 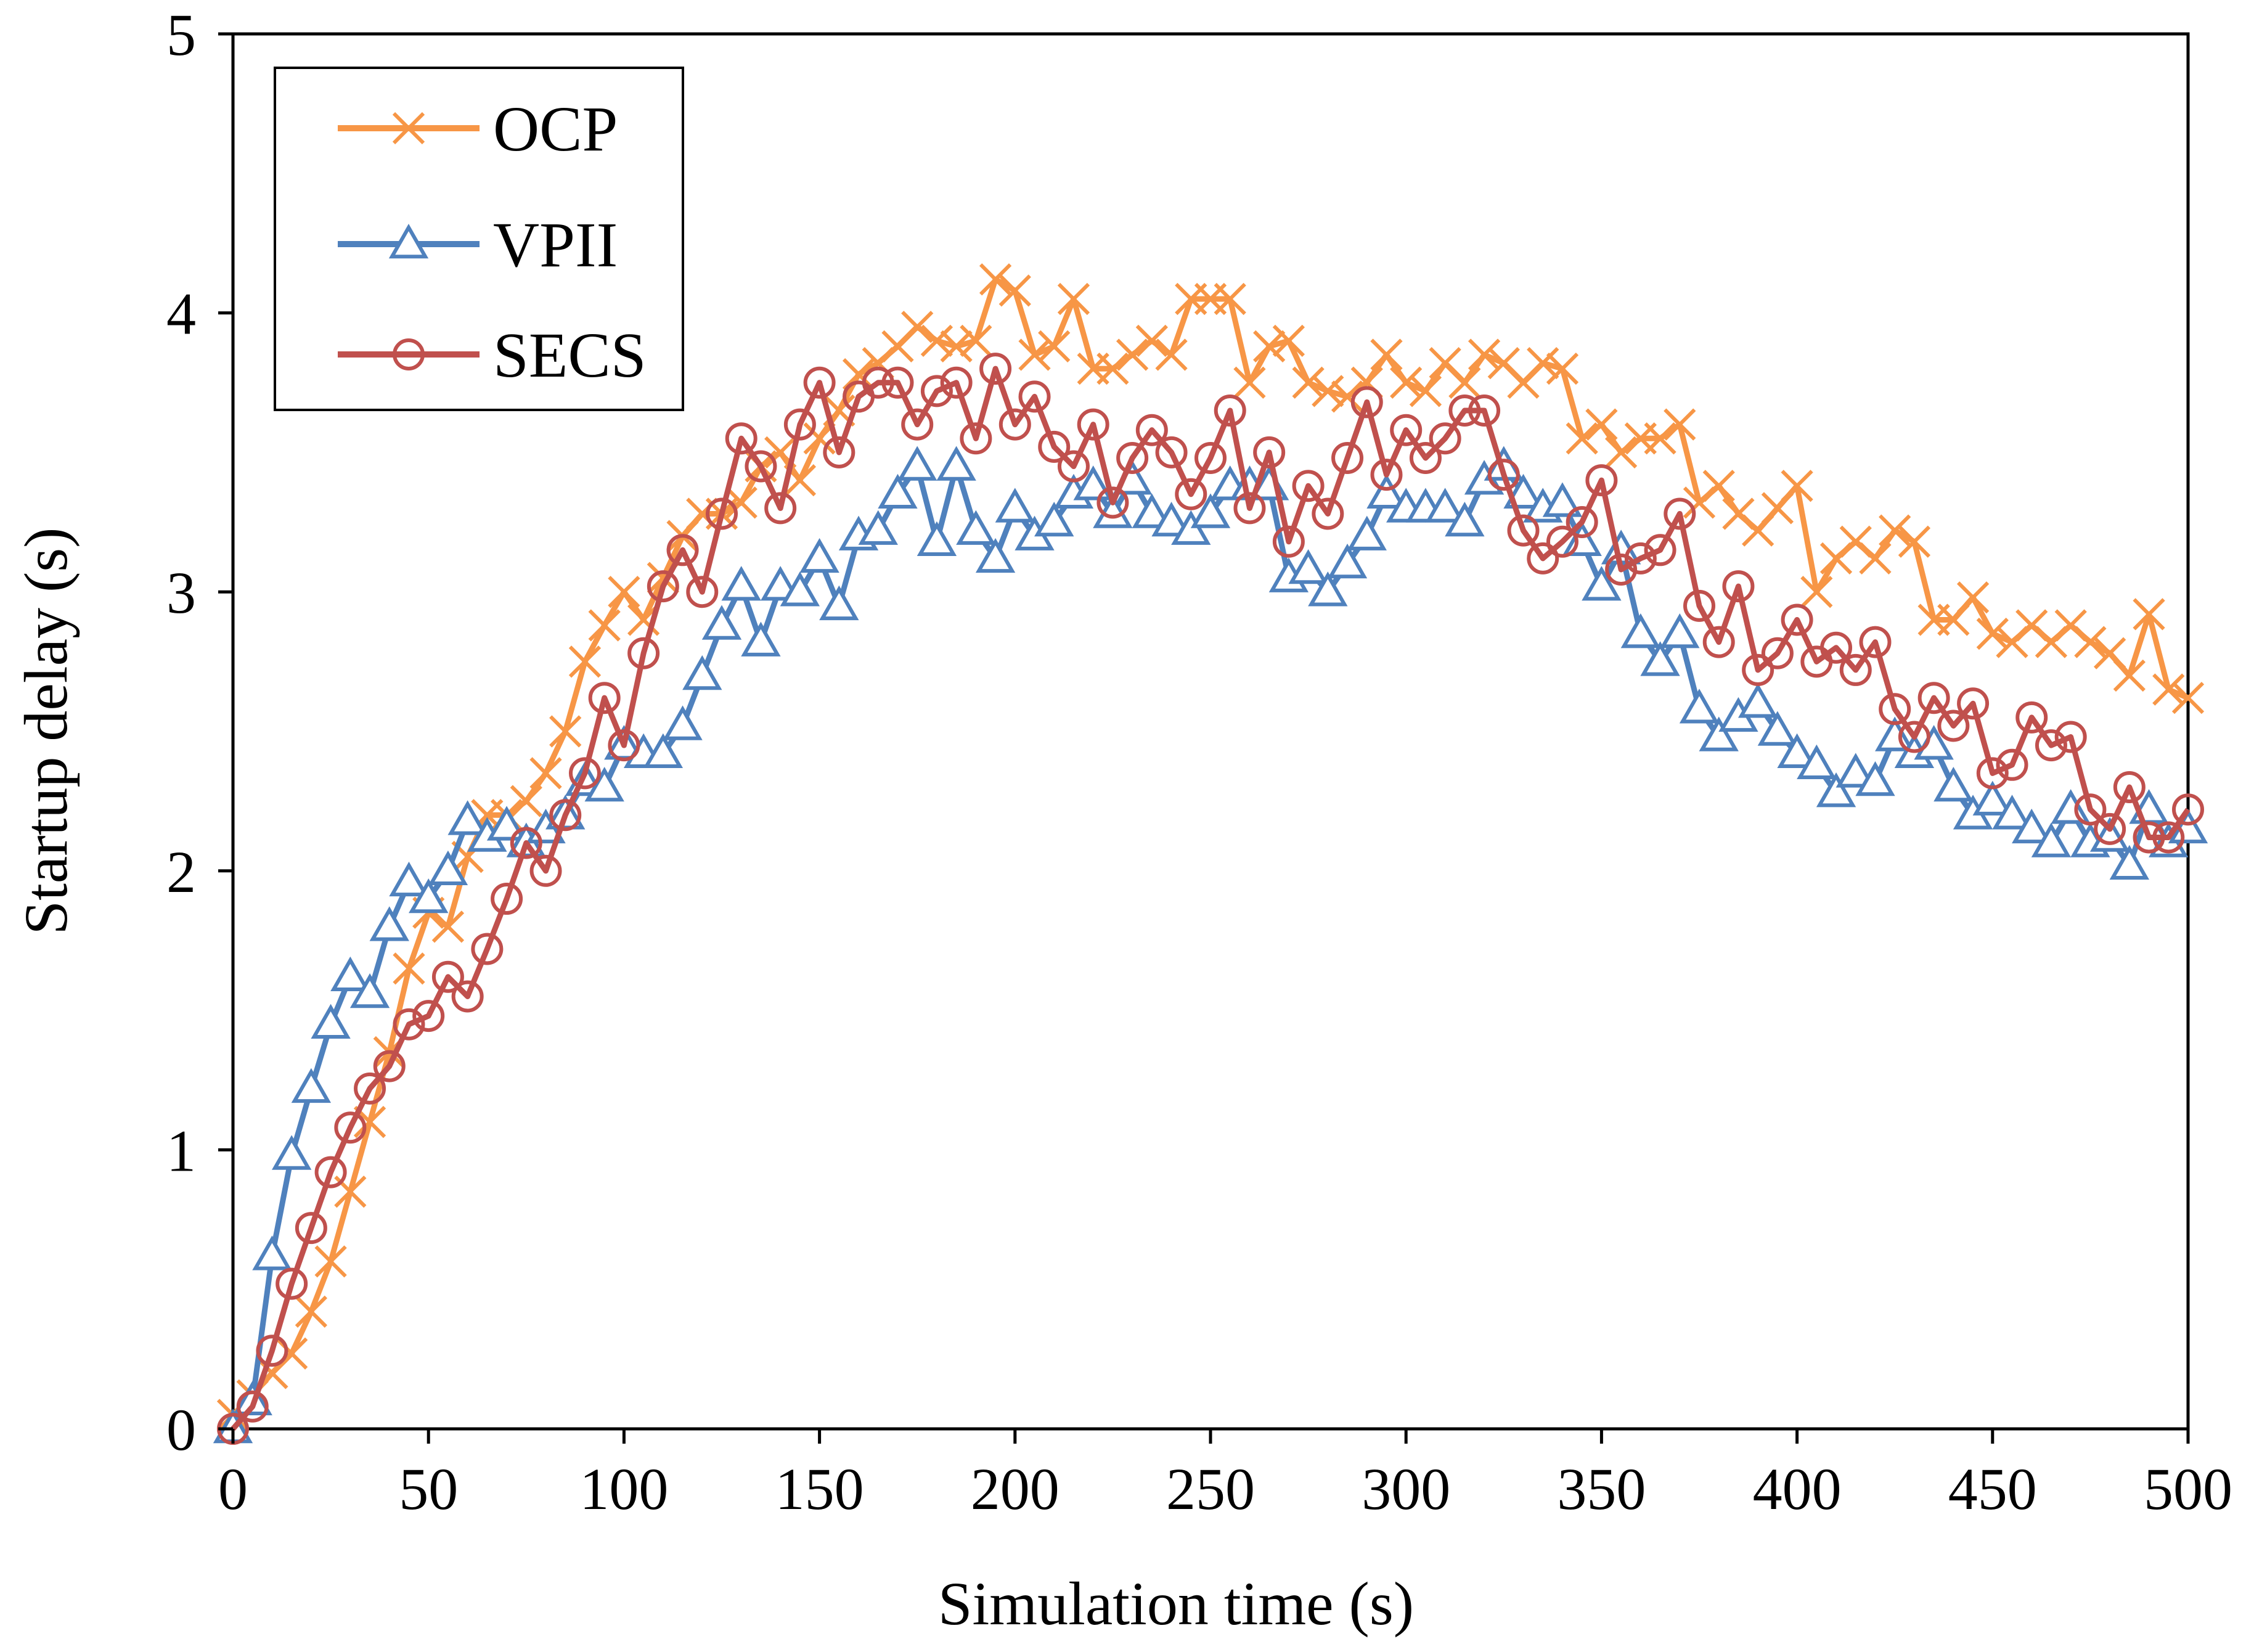 What do you see at coordinates (181, 35) in the screenshot?
I see `y-tick-label: 5` at bounding box center [181, 35].